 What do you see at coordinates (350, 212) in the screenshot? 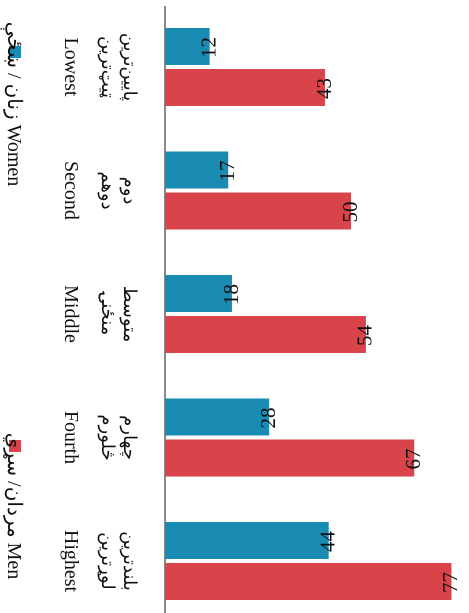
I see `data-label: 50` at bounding box center [350, 212].